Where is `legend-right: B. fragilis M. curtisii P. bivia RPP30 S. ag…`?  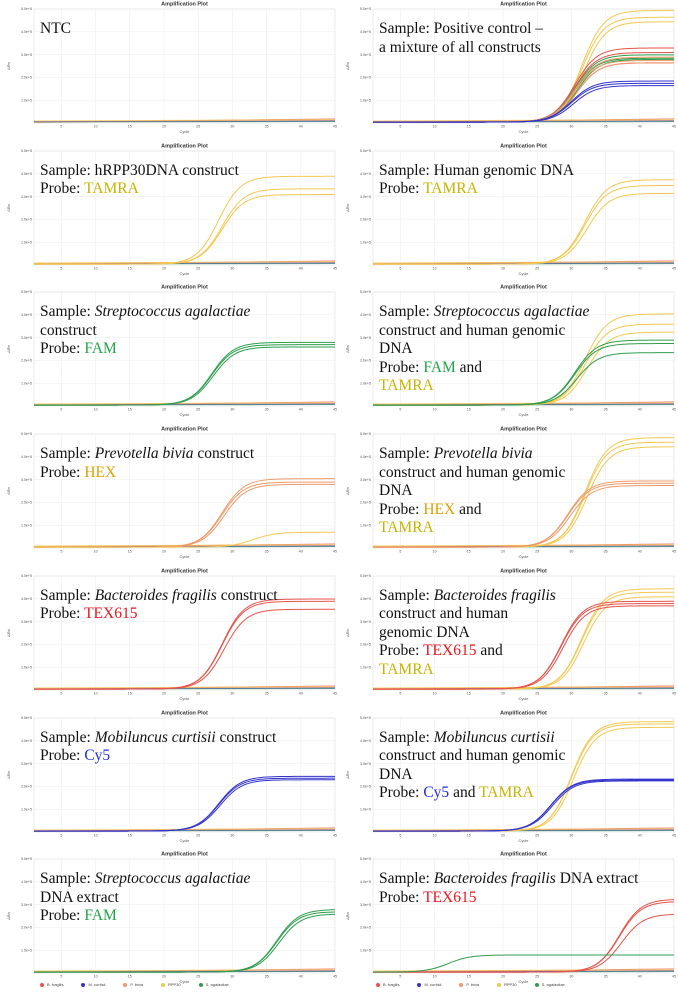
legend-right: B. fragilis M. curtisii P. bivia RPP30 S. ag… is located at coordinates (479, 984).